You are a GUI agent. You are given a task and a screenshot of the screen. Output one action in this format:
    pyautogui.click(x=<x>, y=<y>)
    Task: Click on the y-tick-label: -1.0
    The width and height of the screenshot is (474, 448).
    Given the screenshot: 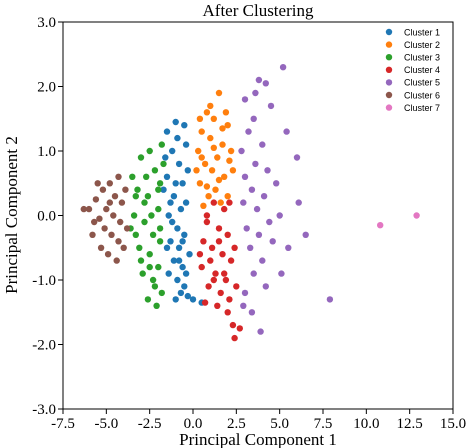 What is the action you would take?
    pyautogui.click(x=44, y=281)
    